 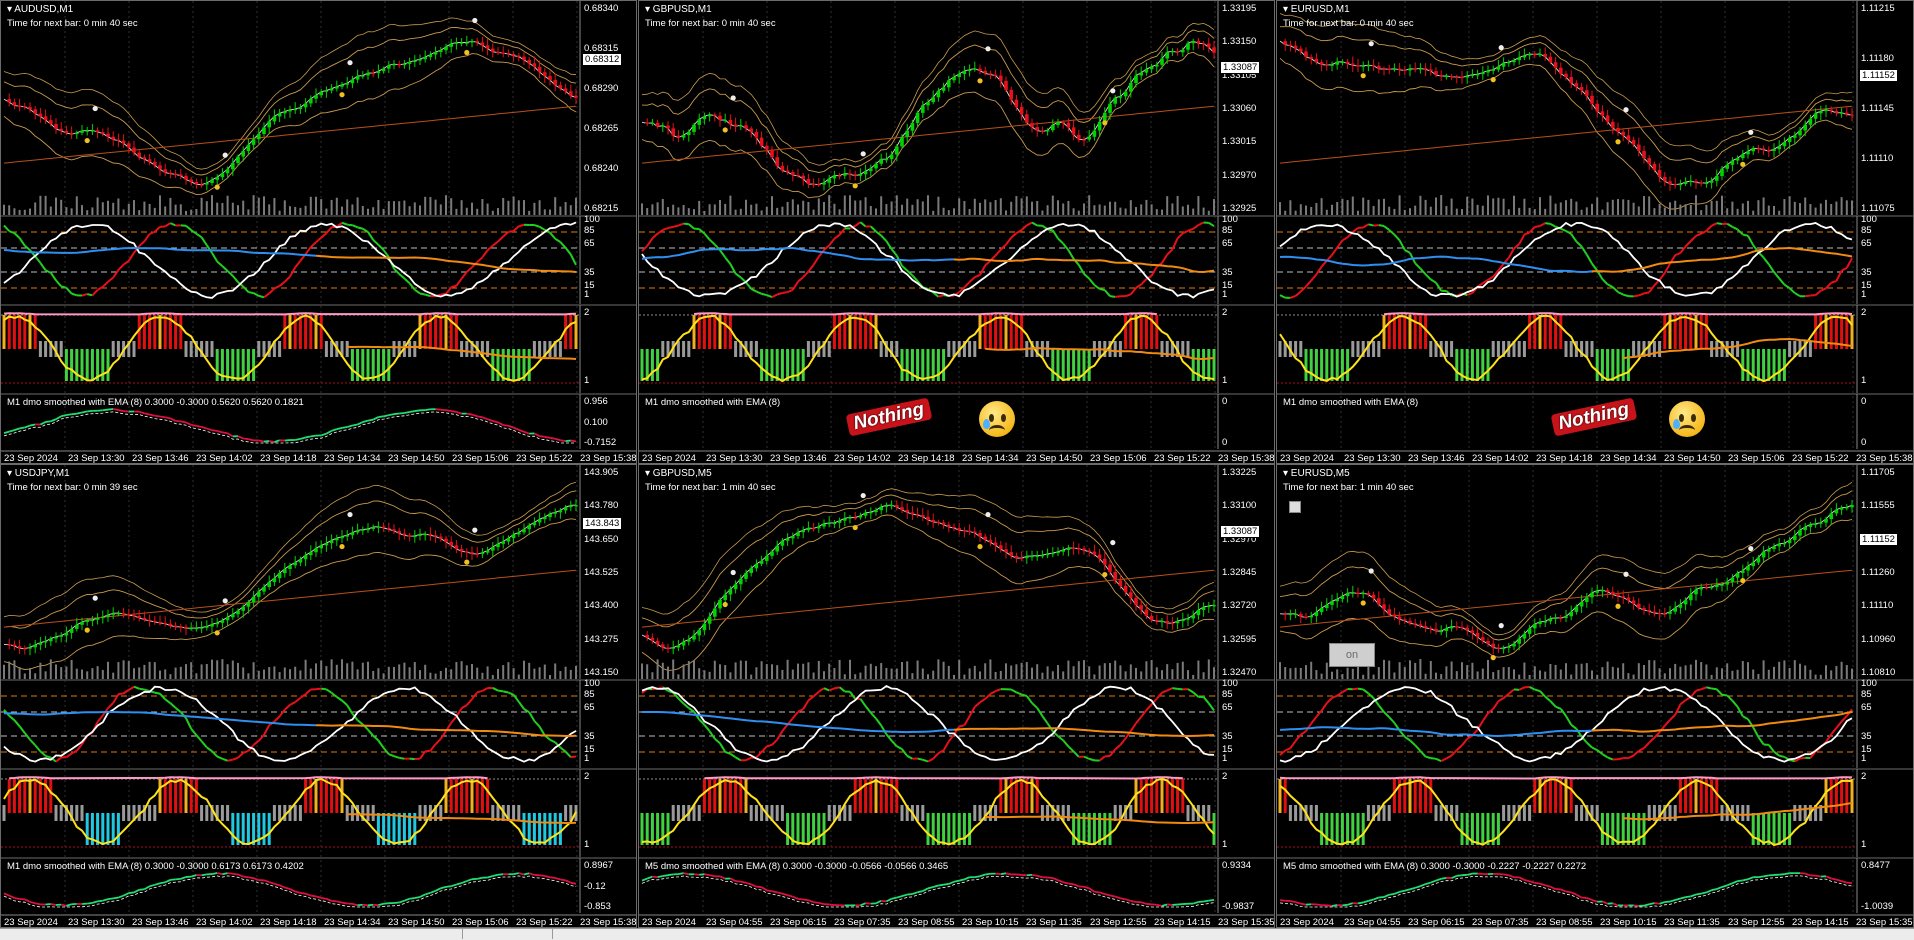 I want to click on on-button: on, so click(x=1352, y=655).